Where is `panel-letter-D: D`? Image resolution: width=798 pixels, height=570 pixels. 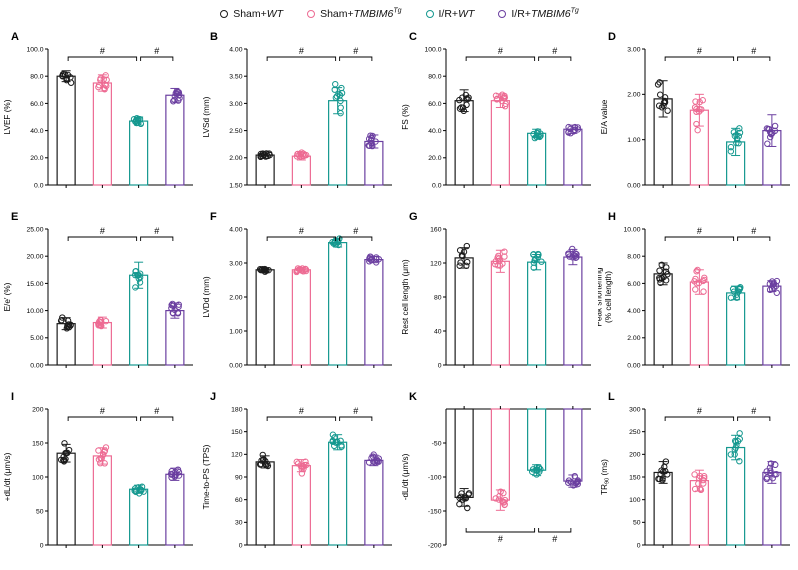
panel-letter-D: D is located at coordinates (612, 37).